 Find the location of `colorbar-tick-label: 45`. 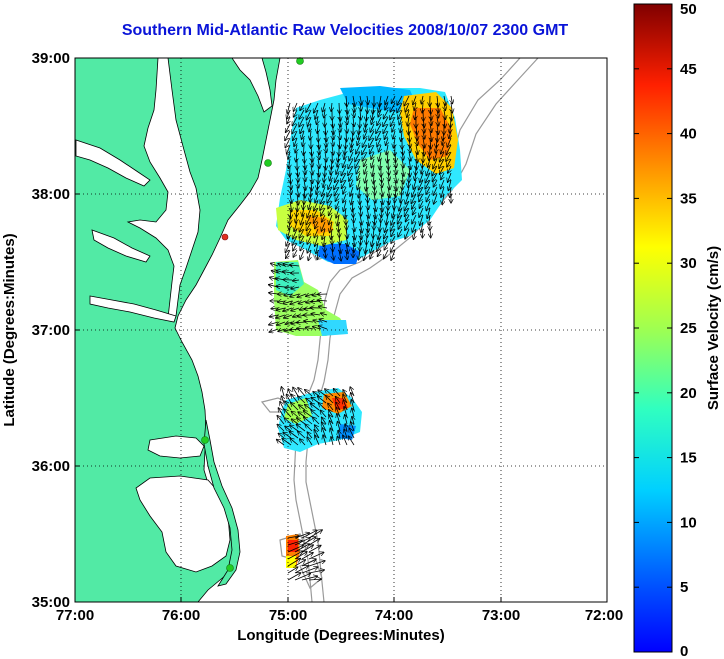

colorbar-tick-label: 45 is located at coordinates (688, 69).